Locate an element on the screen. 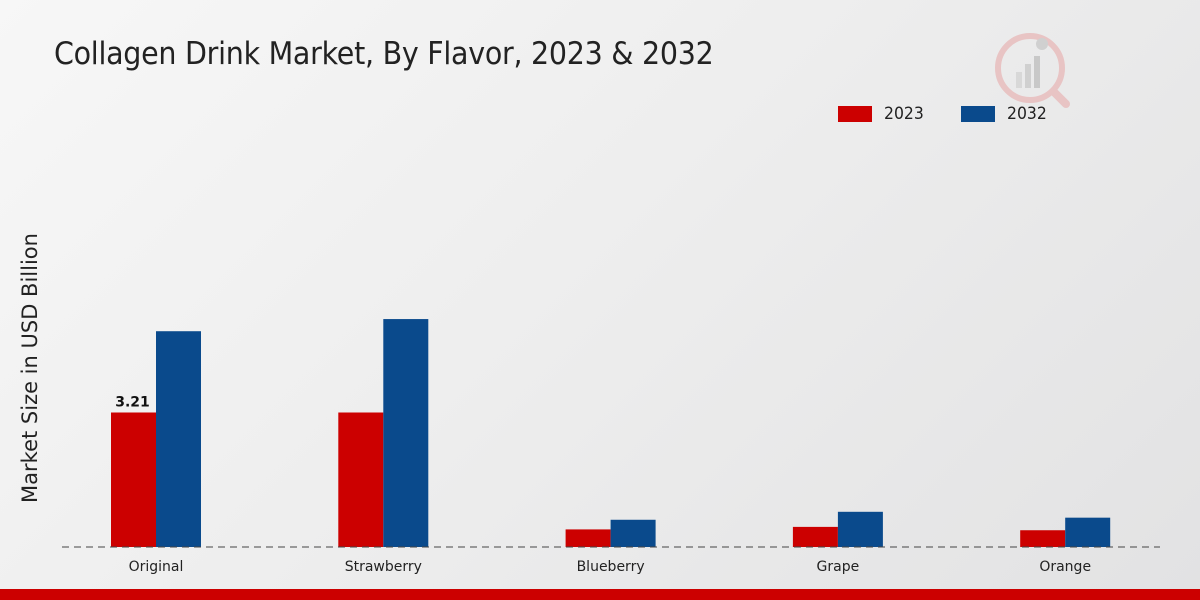 This screenshot has width=1200, height=600. category-label-orange: Orange is located at coordinates (1065, 567).